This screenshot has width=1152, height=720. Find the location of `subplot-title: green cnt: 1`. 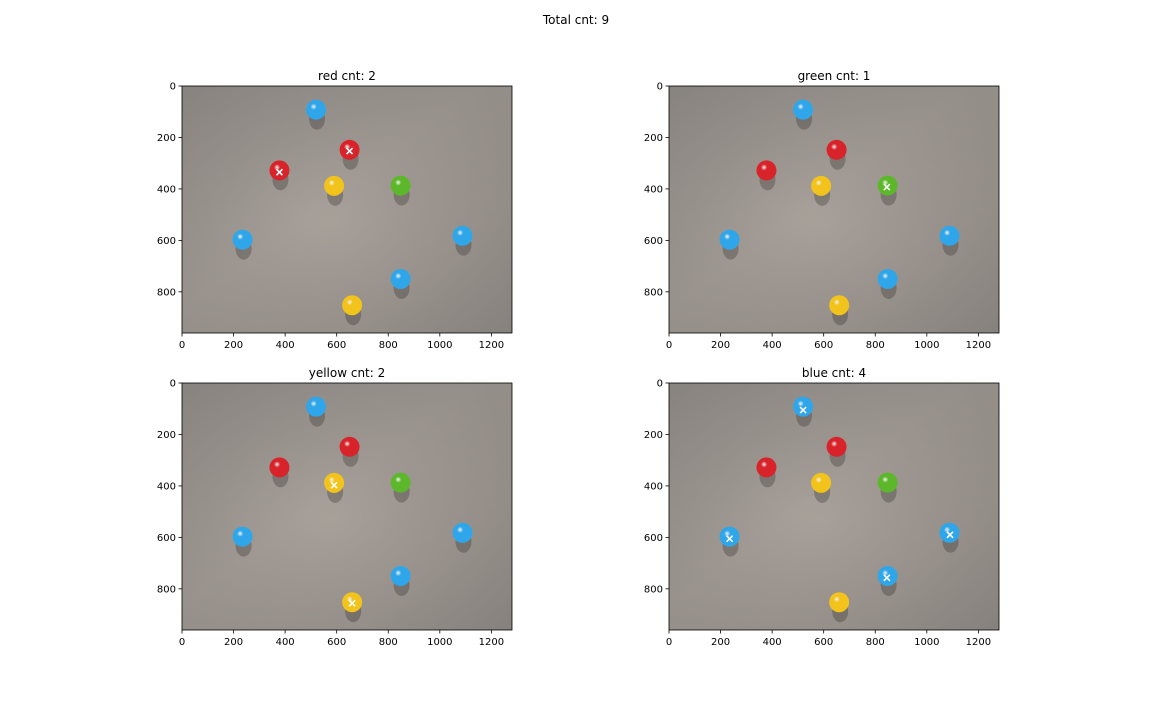

subplot-title: green cnt: 1 is located at coordinates (834, 76).